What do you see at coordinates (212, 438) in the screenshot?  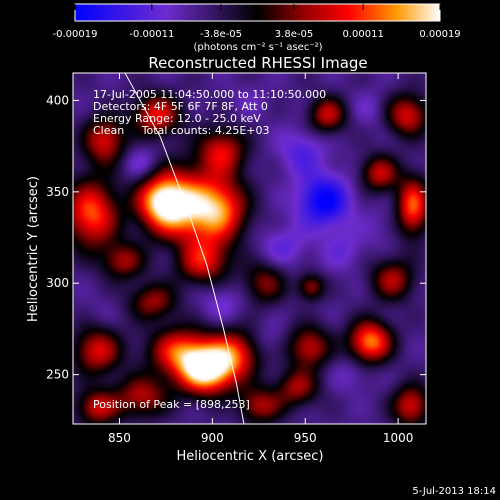 I see `x-tick-label: 900` at bounding box center [212, 438].